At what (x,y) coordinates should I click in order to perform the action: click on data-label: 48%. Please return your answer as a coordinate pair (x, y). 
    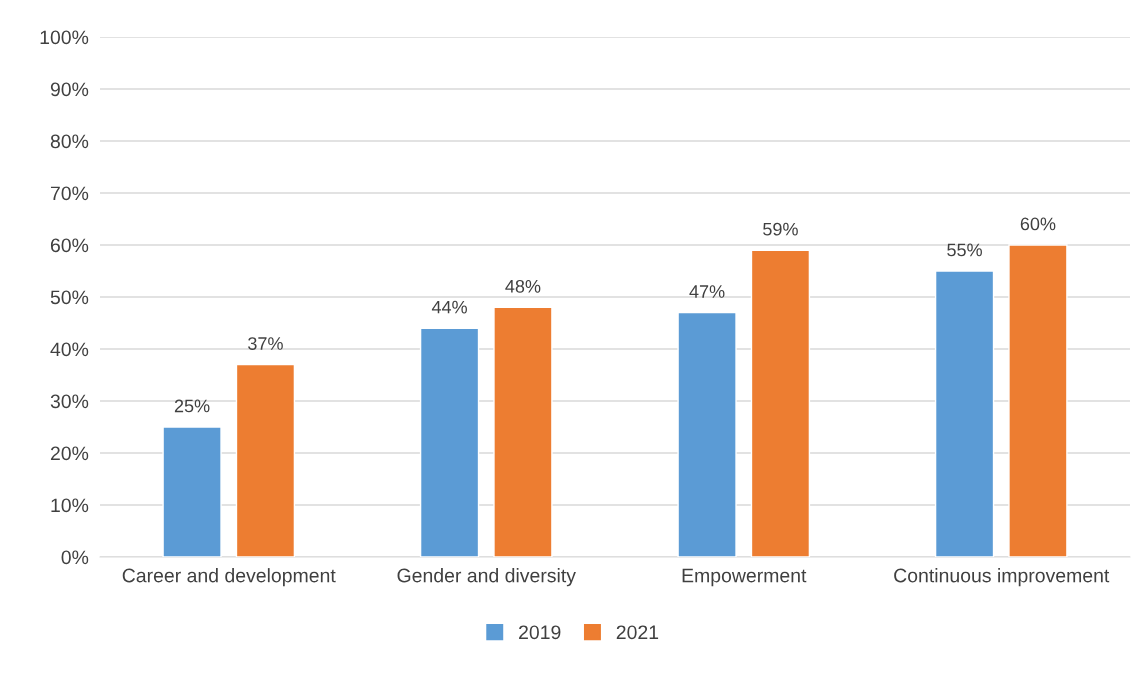
    Looking at the image, I should click on (523, 286).